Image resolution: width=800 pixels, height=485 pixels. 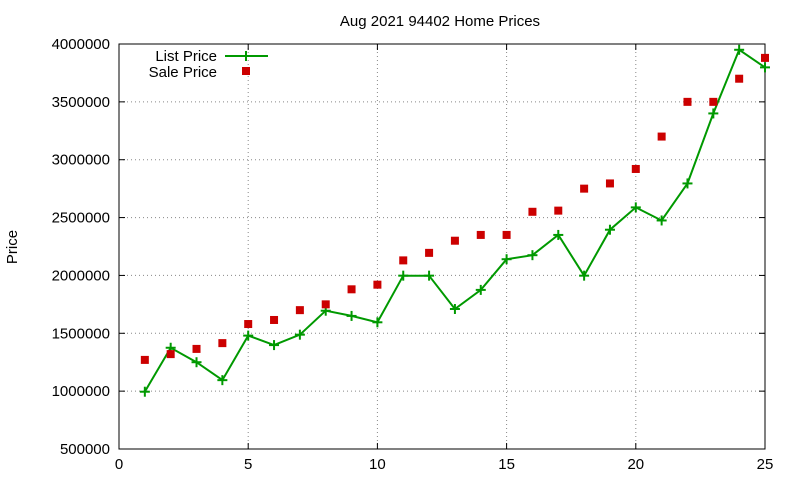 I want to click on legend-marker-sale-price, so click(x=246, y=71).